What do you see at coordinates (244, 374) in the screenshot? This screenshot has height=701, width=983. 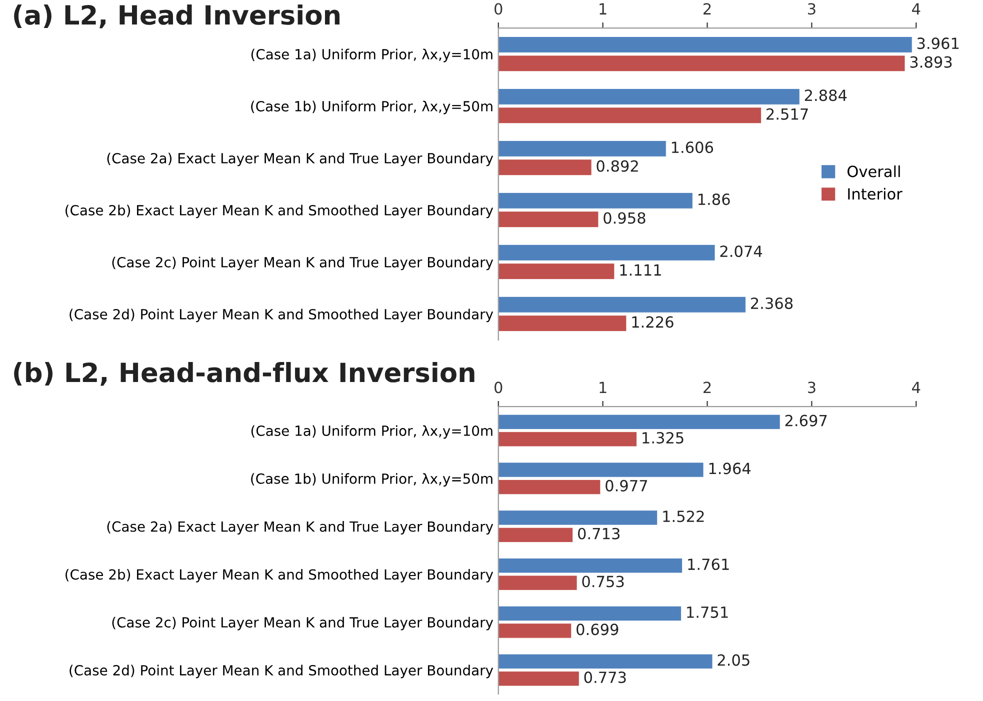 I see `text: (b) L2, Head-and-flux Inversion` at bounding box center [244, 374].